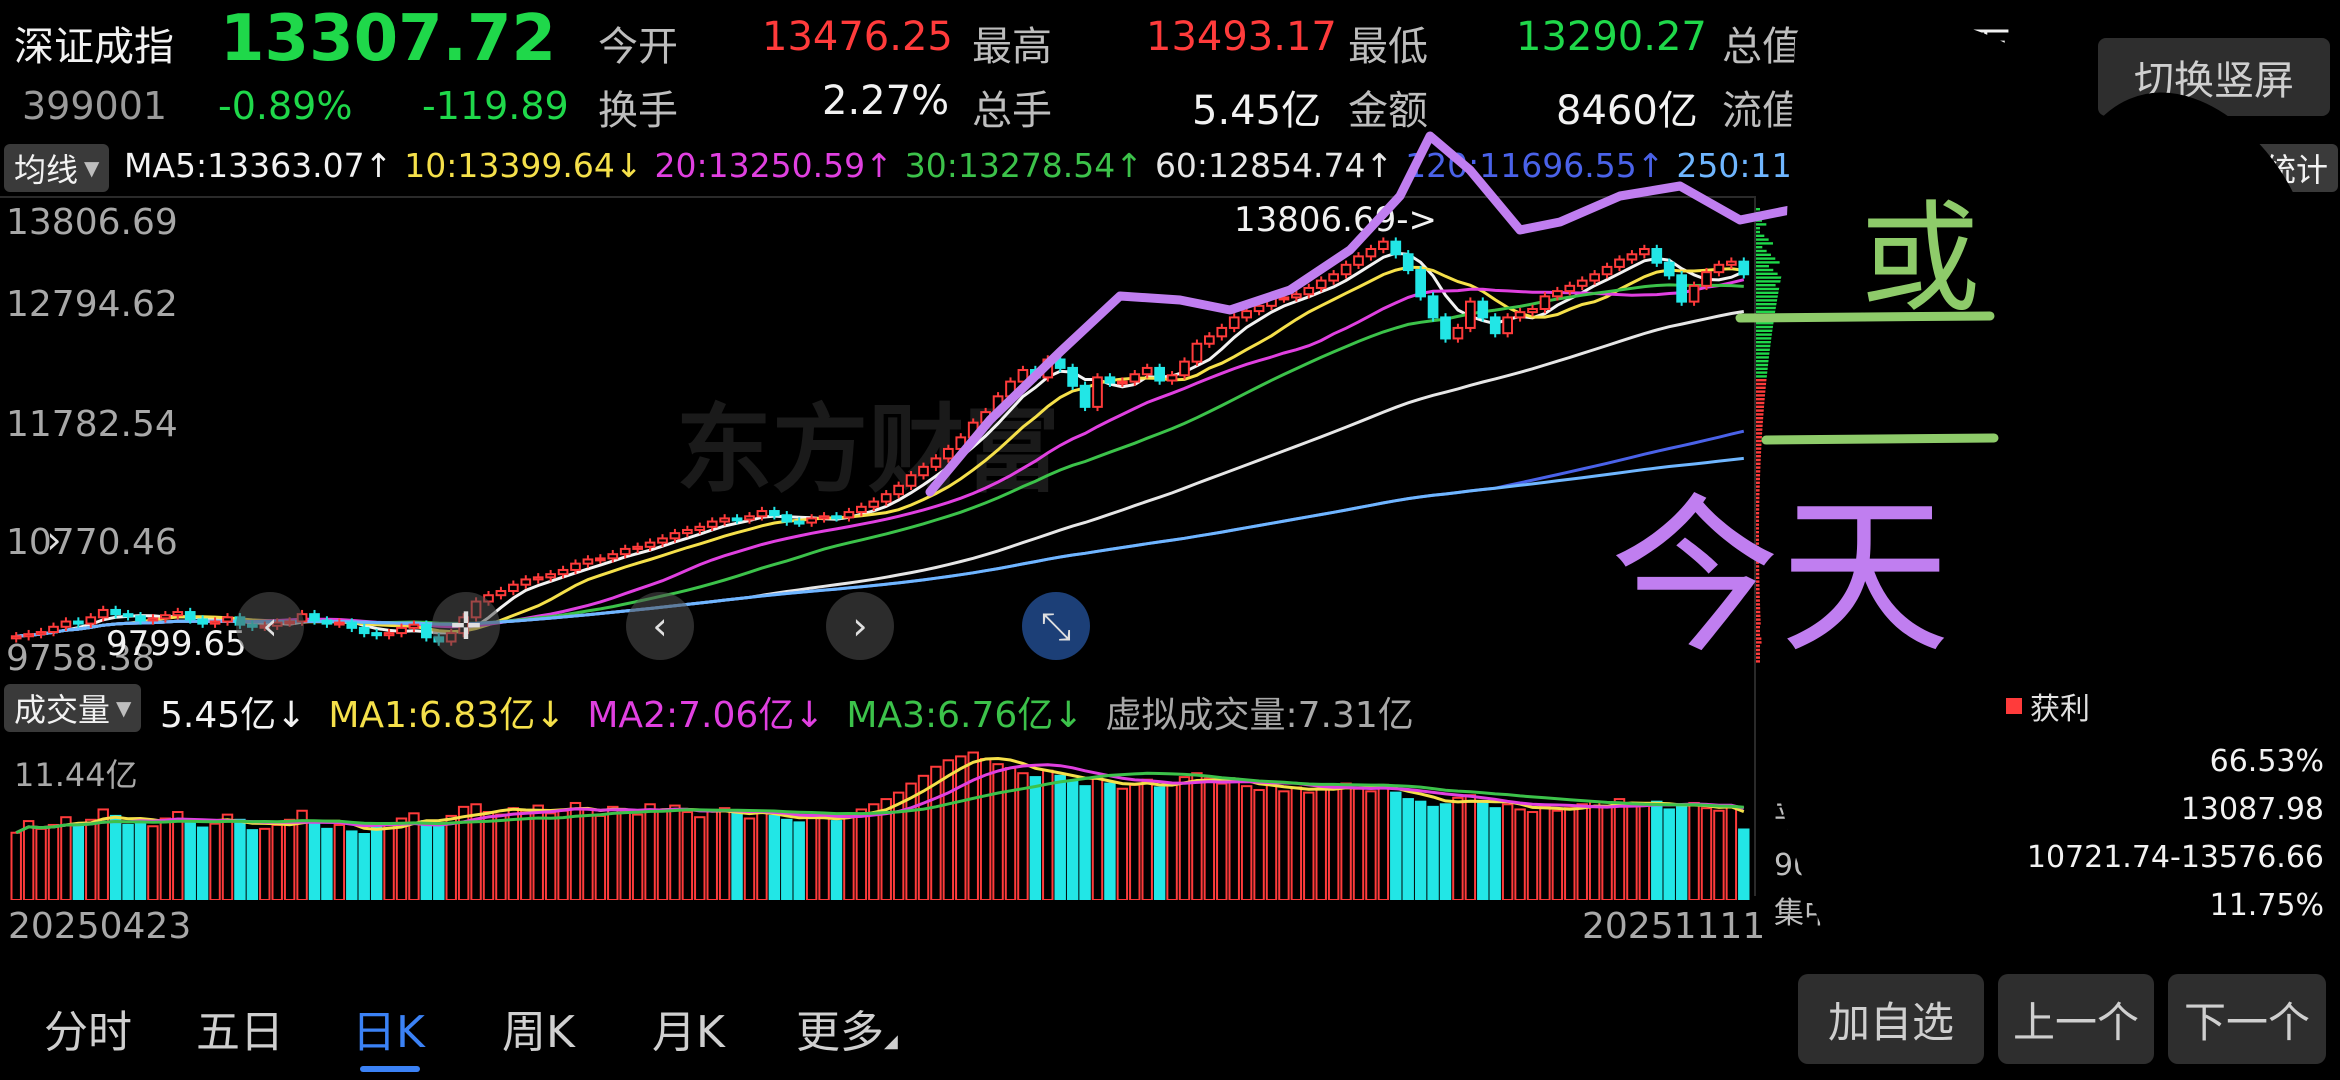 The height and width of the screenshot is (1080, 2340). What do you see at coordinates (660, 626) in the screenshot?
I see `pan-left-icon: ‹` at bounding box center [660, 626].